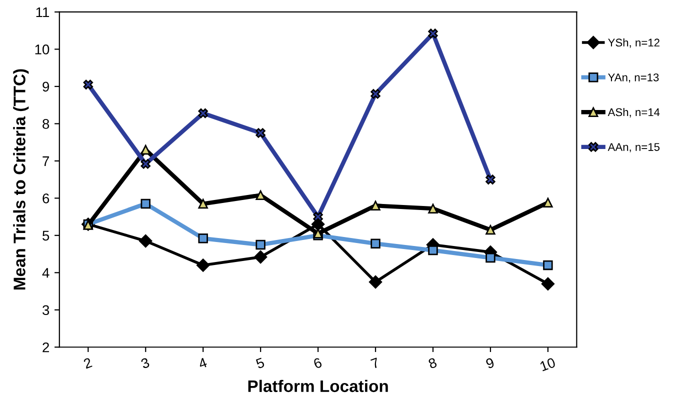 Image resolution: width=699 pixels, height=399 pixels. I want to click on x-tick-label: 7, so click(375, 363).